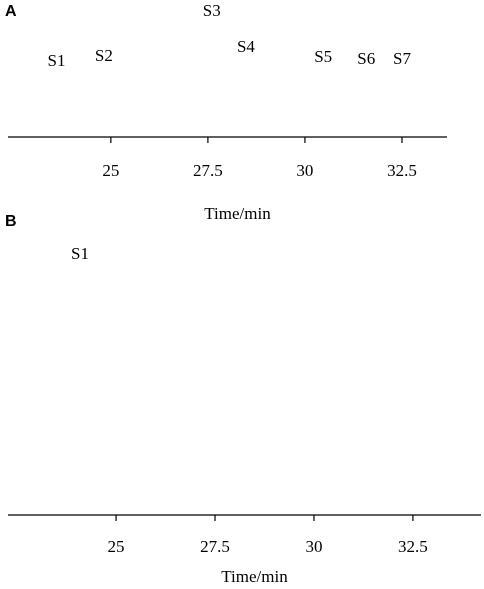  Describe the element at coordinates (323, 56) in the screenshot. I see `peak-label: S5` at that location.